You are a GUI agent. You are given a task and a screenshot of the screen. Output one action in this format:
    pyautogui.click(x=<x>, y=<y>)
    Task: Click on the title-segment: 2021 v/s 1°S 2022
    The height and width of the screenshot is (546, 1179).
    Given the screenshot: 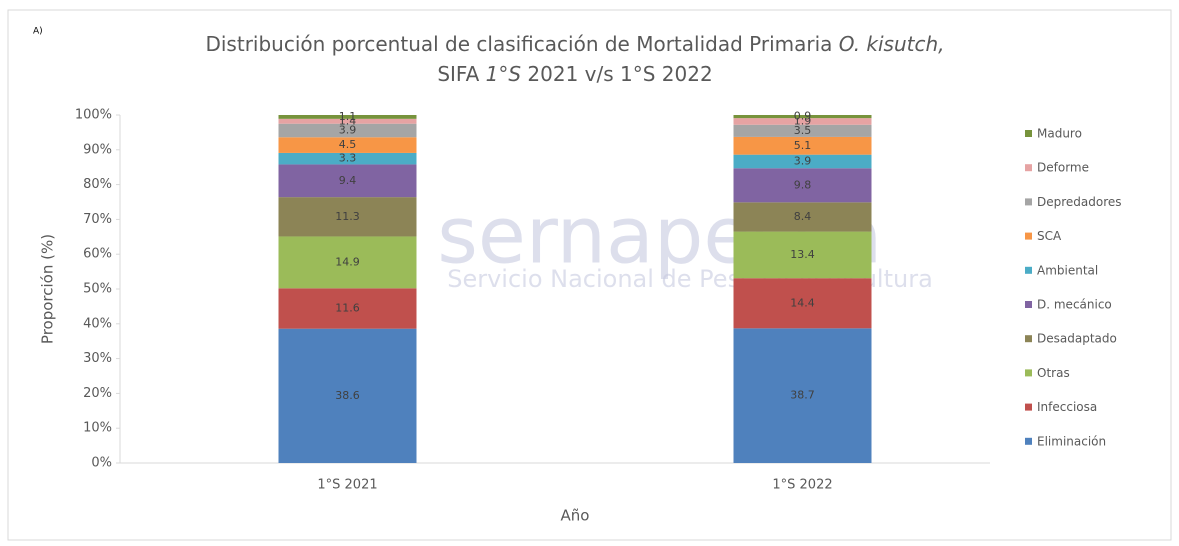 What is the action you would take?
    pyautogui.click(x=617, y=74)
    